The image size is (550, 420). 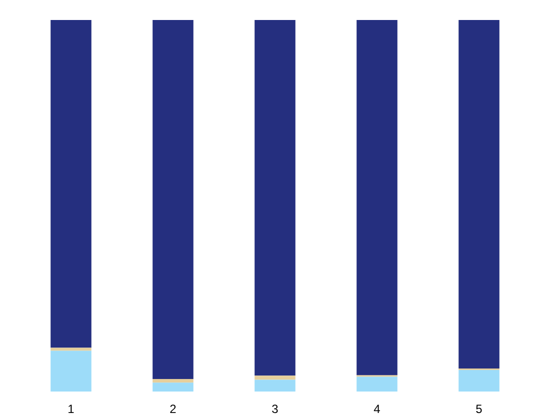 What do you see at coordinates (173, 409) in the screenshot?
I see `x-tick-label: 2` at bounding box center [173, 409].